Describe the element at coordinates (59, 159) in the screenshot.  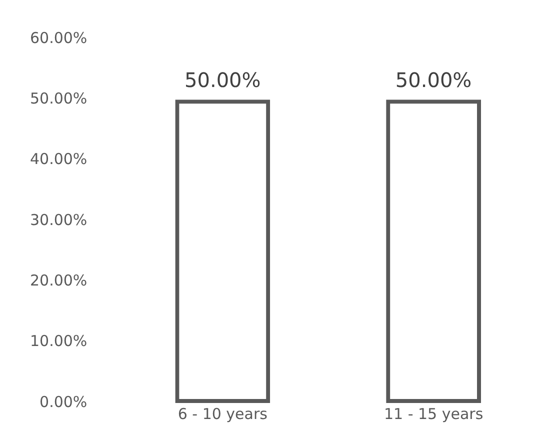
I see `y-tick-label: 40.00%` at that location.